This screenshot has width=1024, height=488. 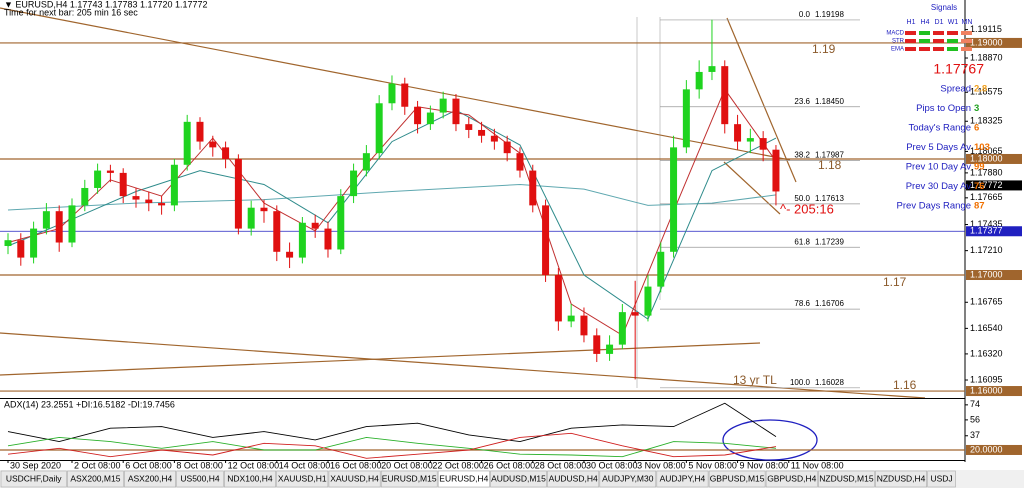 I want to click on stat-value: 103, so click(x=982, y=147).